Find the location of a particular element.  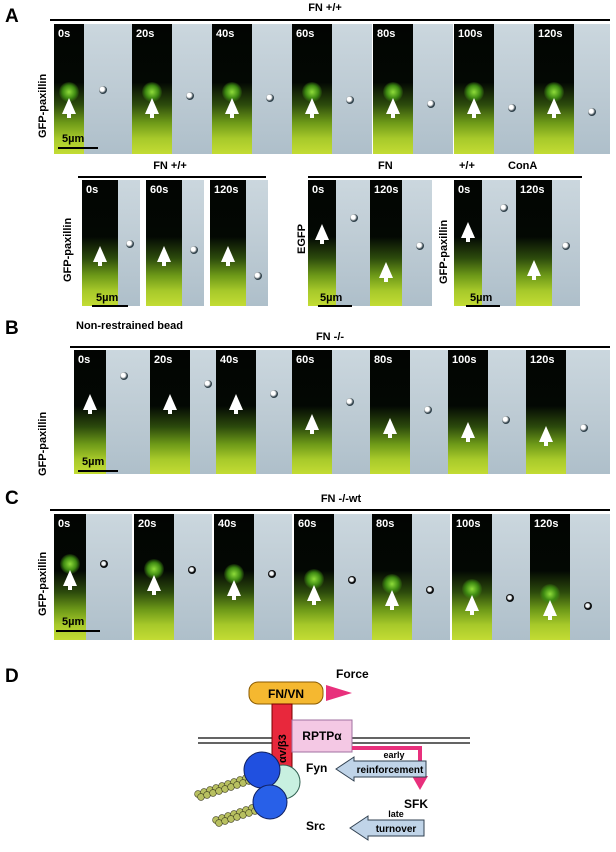

panel-letter-a: A is located at coordinates (12, 16).